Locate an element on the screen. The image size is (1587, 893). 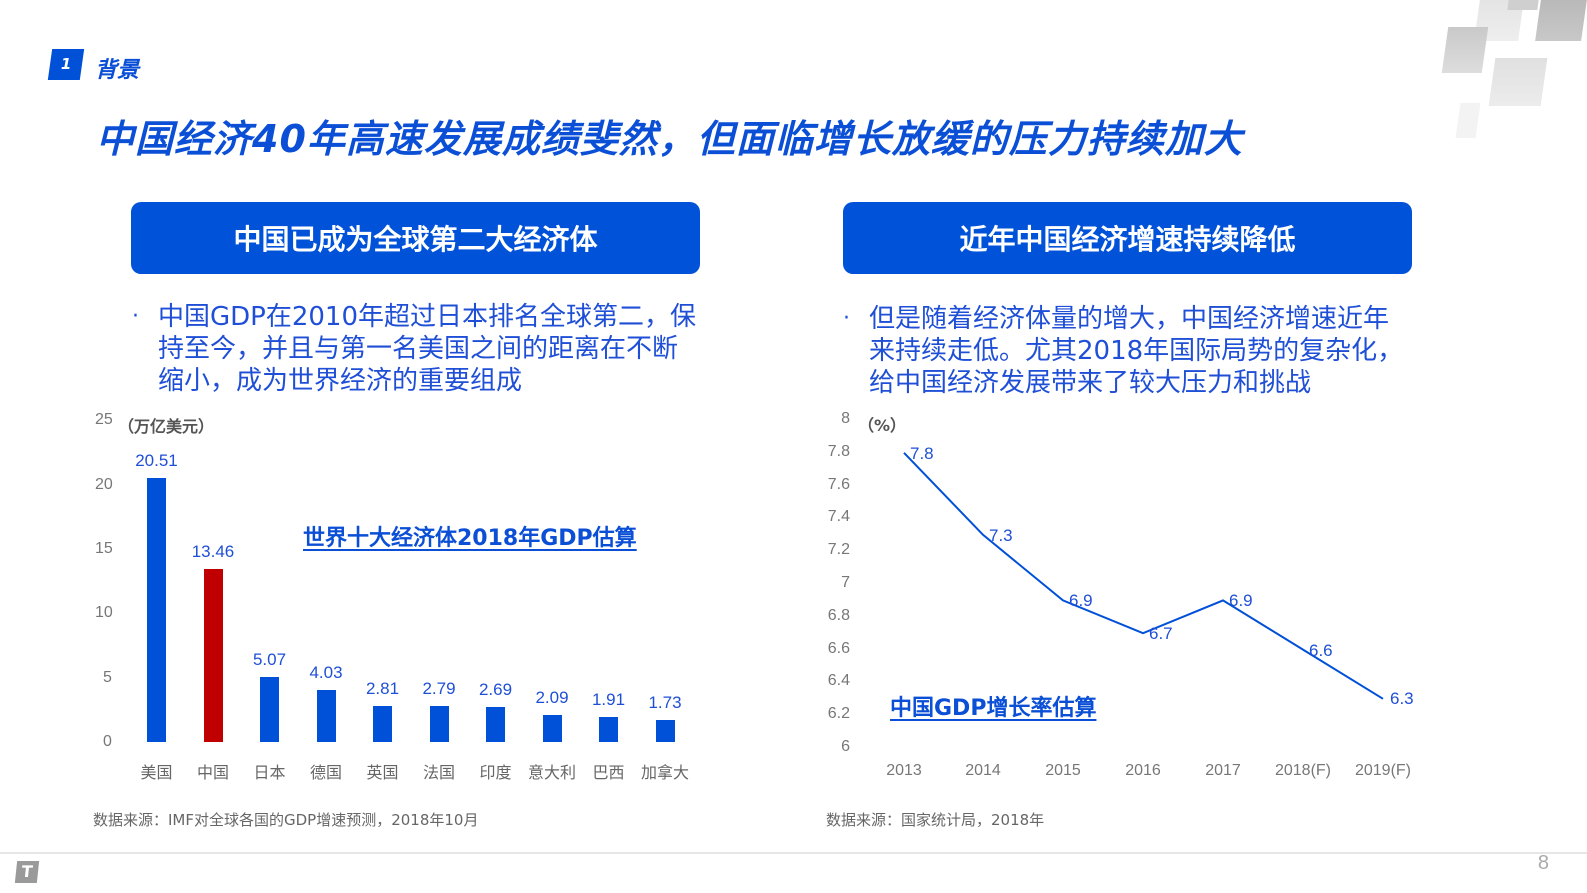
point-value-label: 6.7 is located at coordinates (1161, 634).